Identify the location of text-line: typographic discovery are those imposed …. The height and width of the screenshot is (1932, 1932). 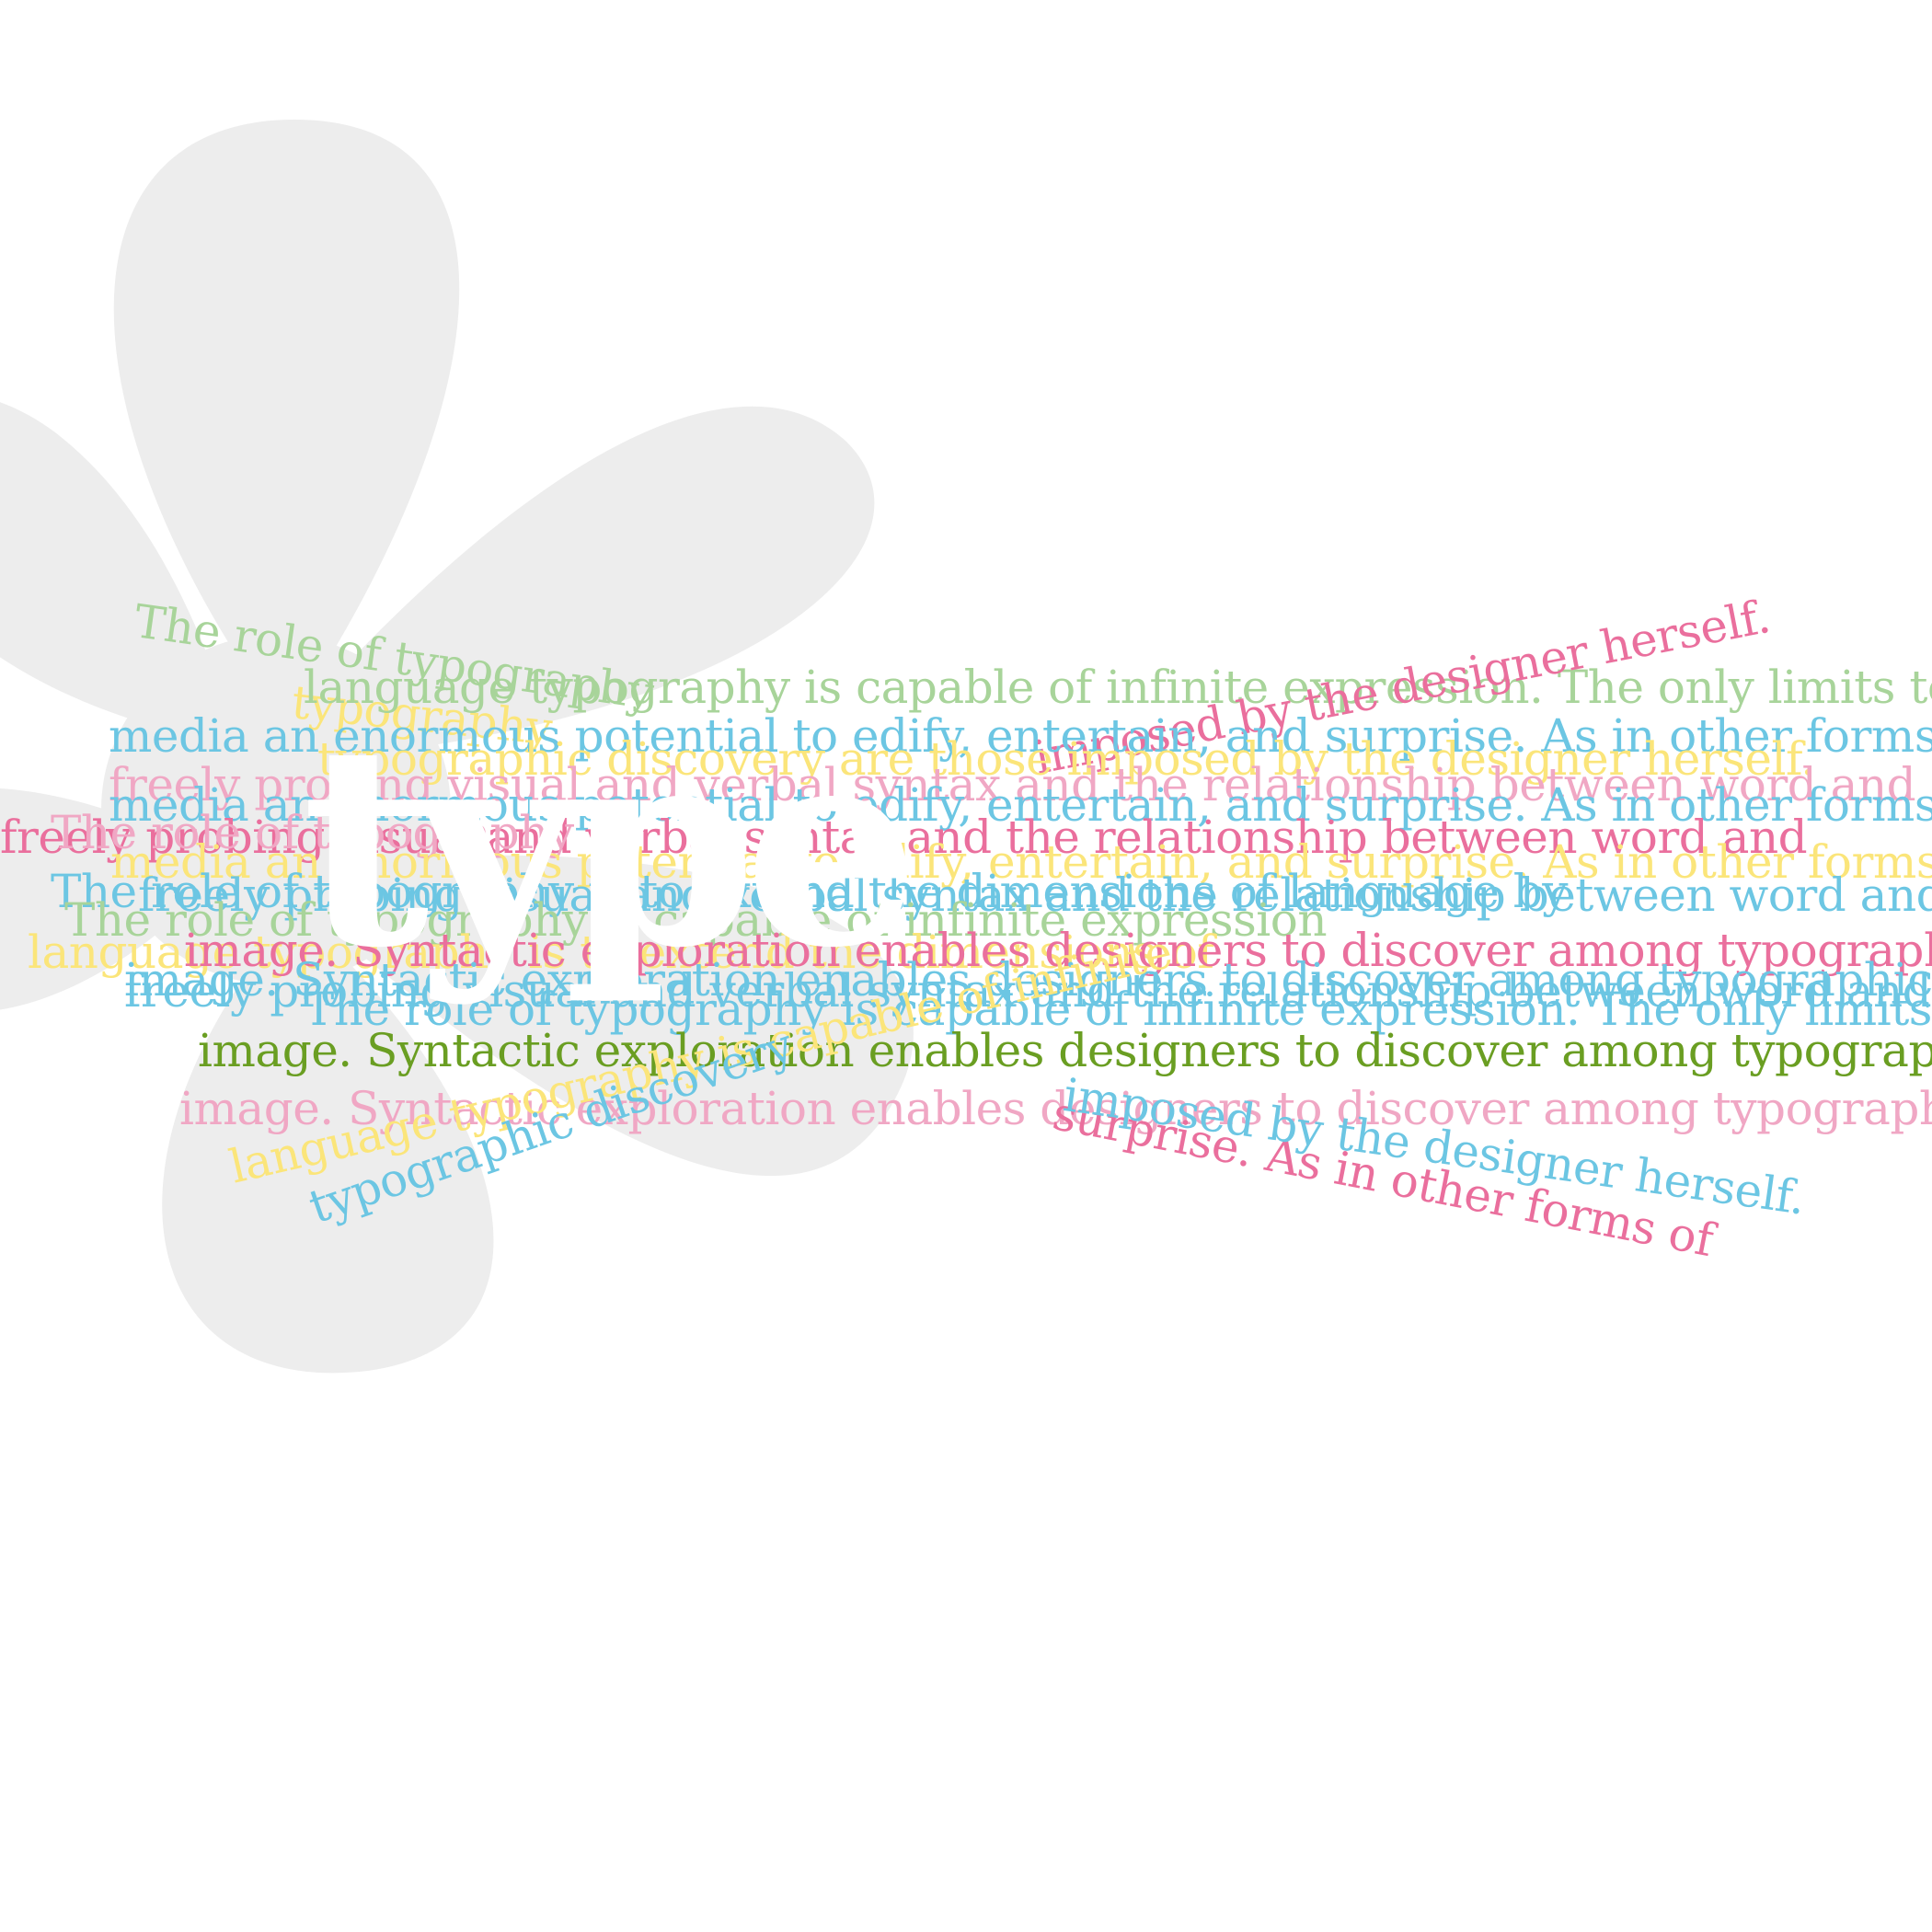
(1066, 759).